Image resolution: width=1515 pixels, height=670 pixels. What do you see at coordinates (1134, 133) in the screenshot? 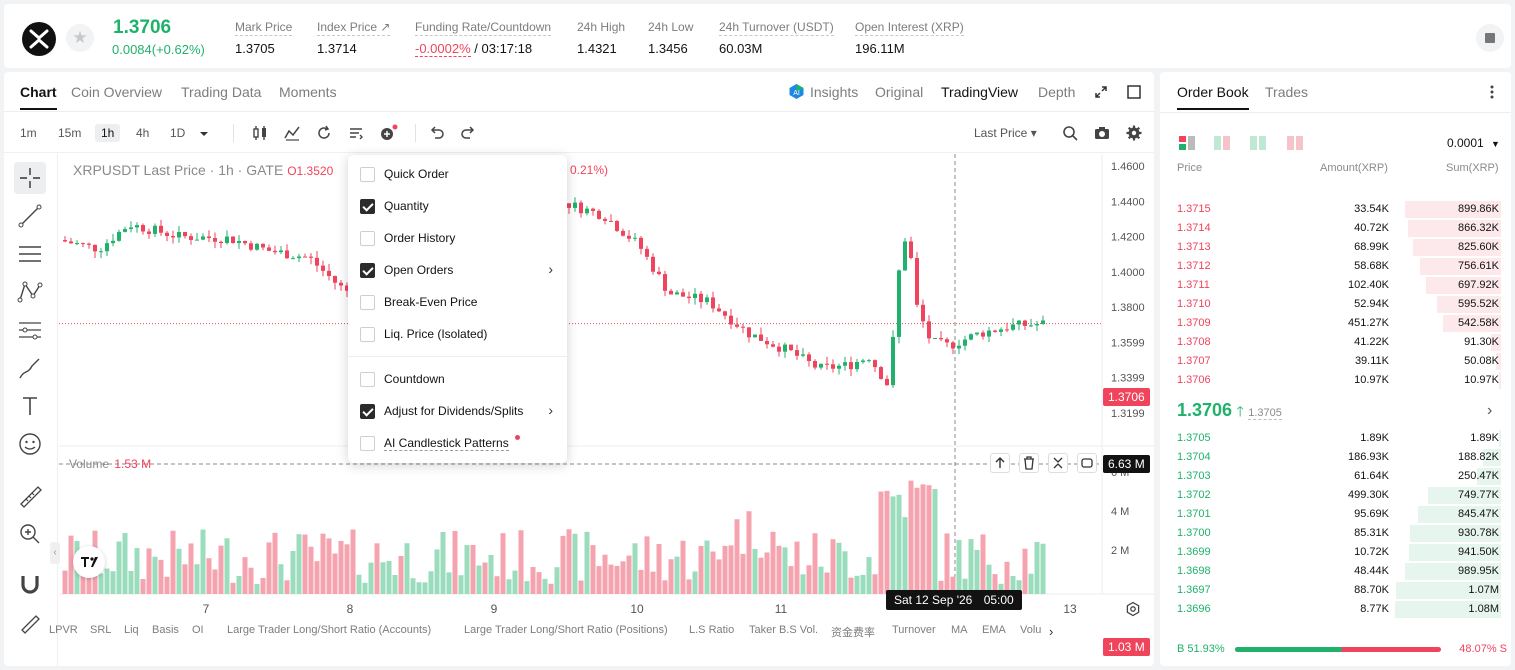
I see `gear-icon` at bounding box center [1134, 133].